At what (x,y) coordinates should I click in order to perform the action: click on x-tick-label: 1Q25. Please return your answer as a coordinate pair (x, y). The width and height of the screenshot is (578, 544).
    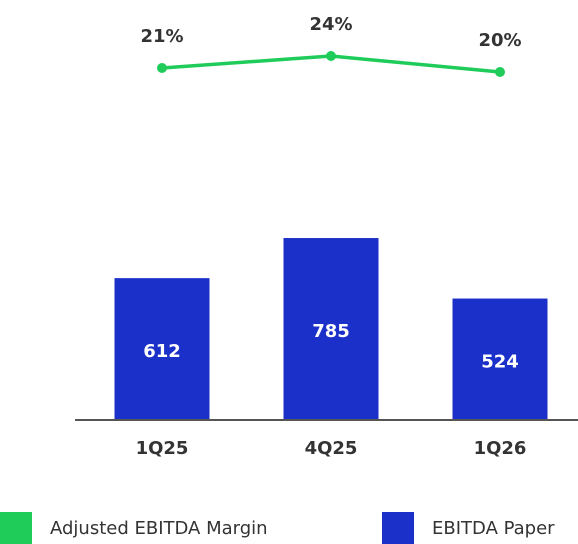
    Looking at the image, I should click on (162, 448).